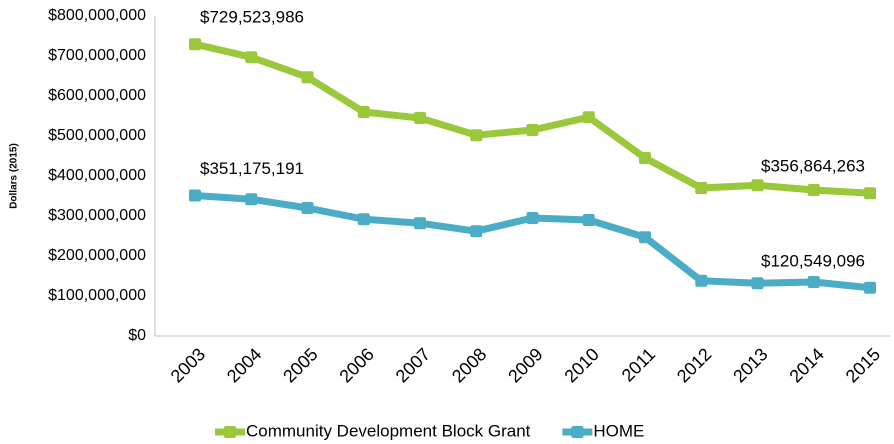 This screenshot has width=894, height=444. Describe the element at coordinates (97, 95) in the screenshot. I see `y-tick-label: $600,000,000` at that location.